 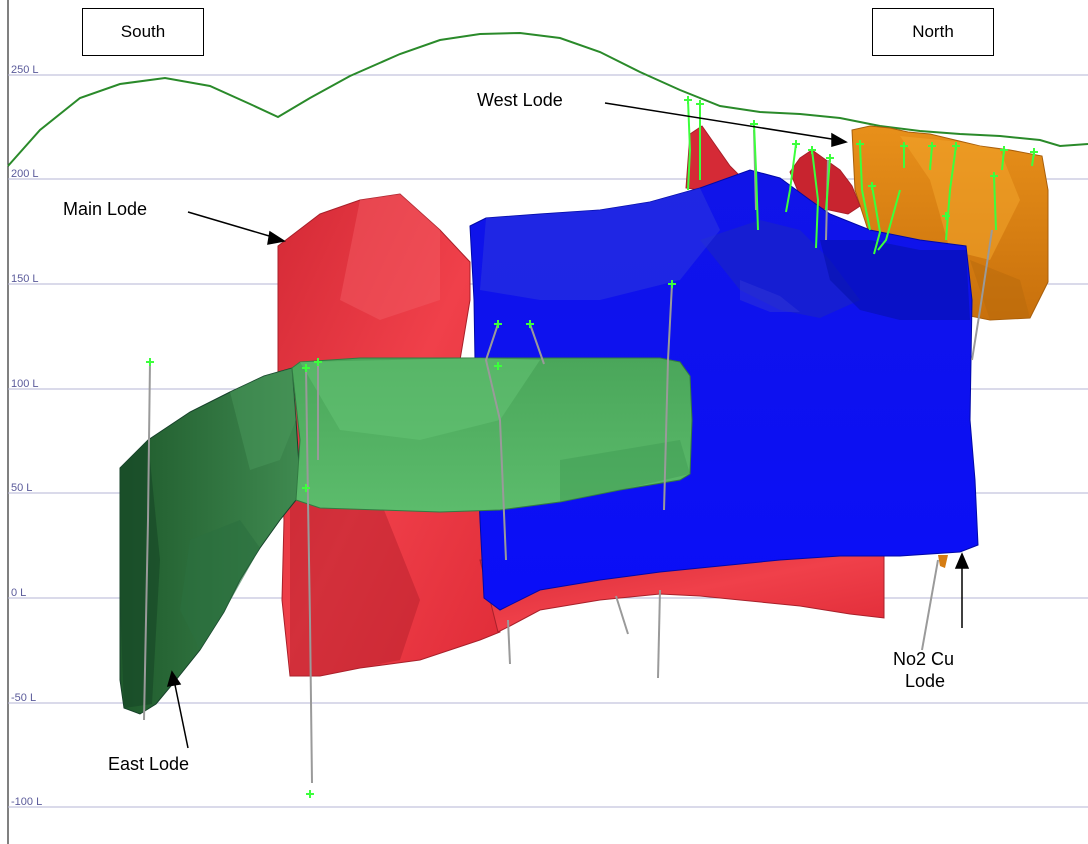 I want to click on south-label-box: South, so click(x=143, y=32).